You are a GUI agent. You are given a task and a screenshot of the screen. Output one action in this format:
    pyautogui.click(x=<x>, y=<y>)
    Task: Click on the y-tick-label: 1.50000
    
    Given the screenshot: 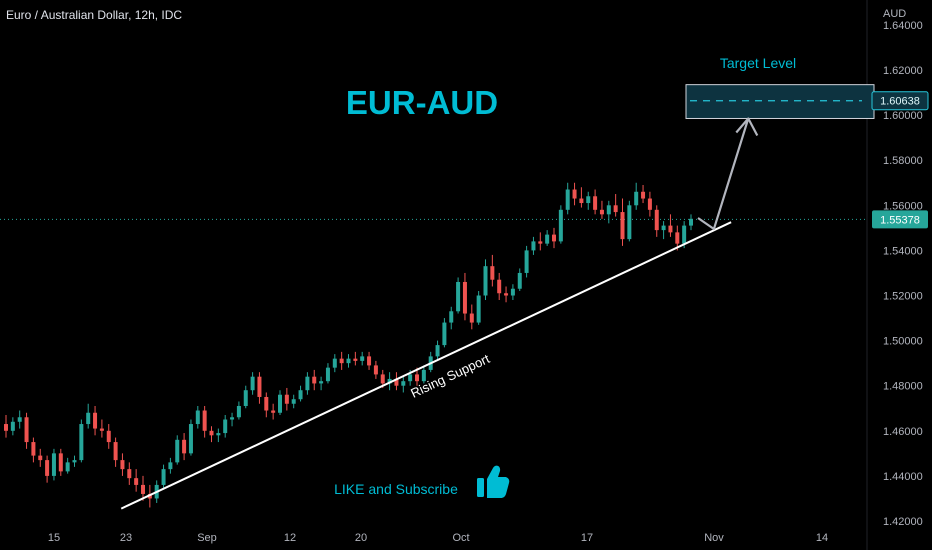 What is the action you would take?
    pyautogui.click(x=903, y=342)
    